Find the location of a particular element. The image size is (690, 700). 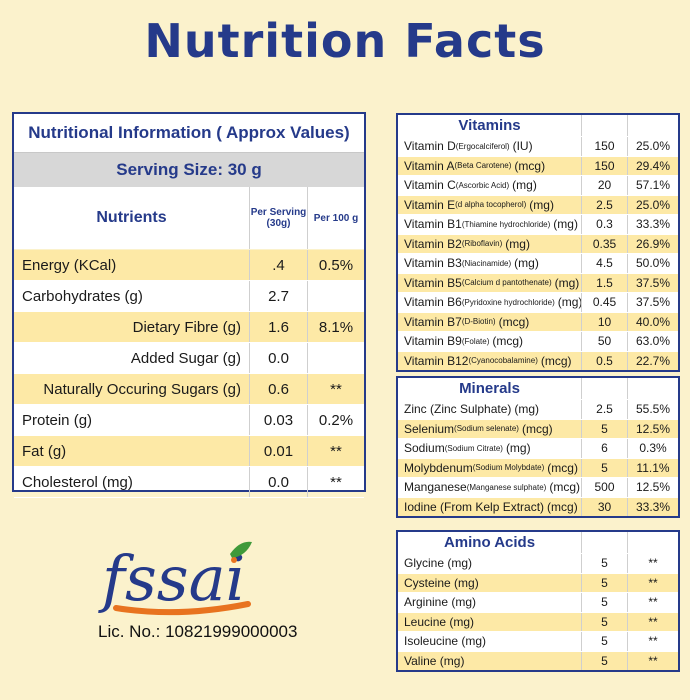

table-row: Energy (KCal) .4 0.5% is located at coordinates (189, 265).